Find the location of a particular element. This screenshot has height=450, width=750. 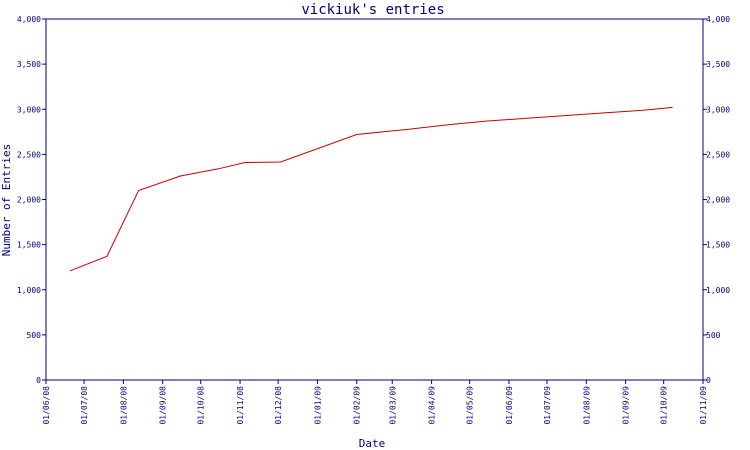

y-tick-label-right: 2,000 is located at coordinates (718, 200).